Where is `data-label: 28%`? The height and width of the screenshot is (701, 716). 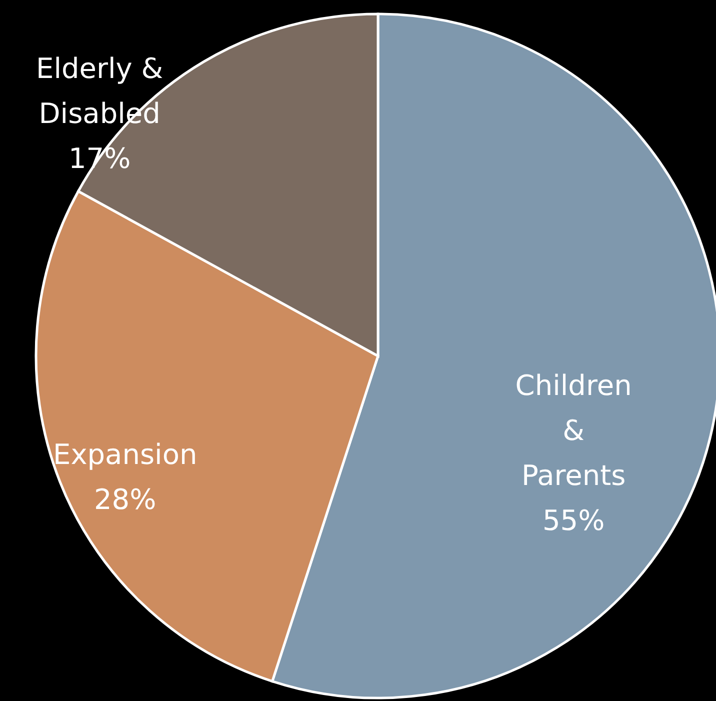
data-label: 28% is located at coordinates (125, 499).